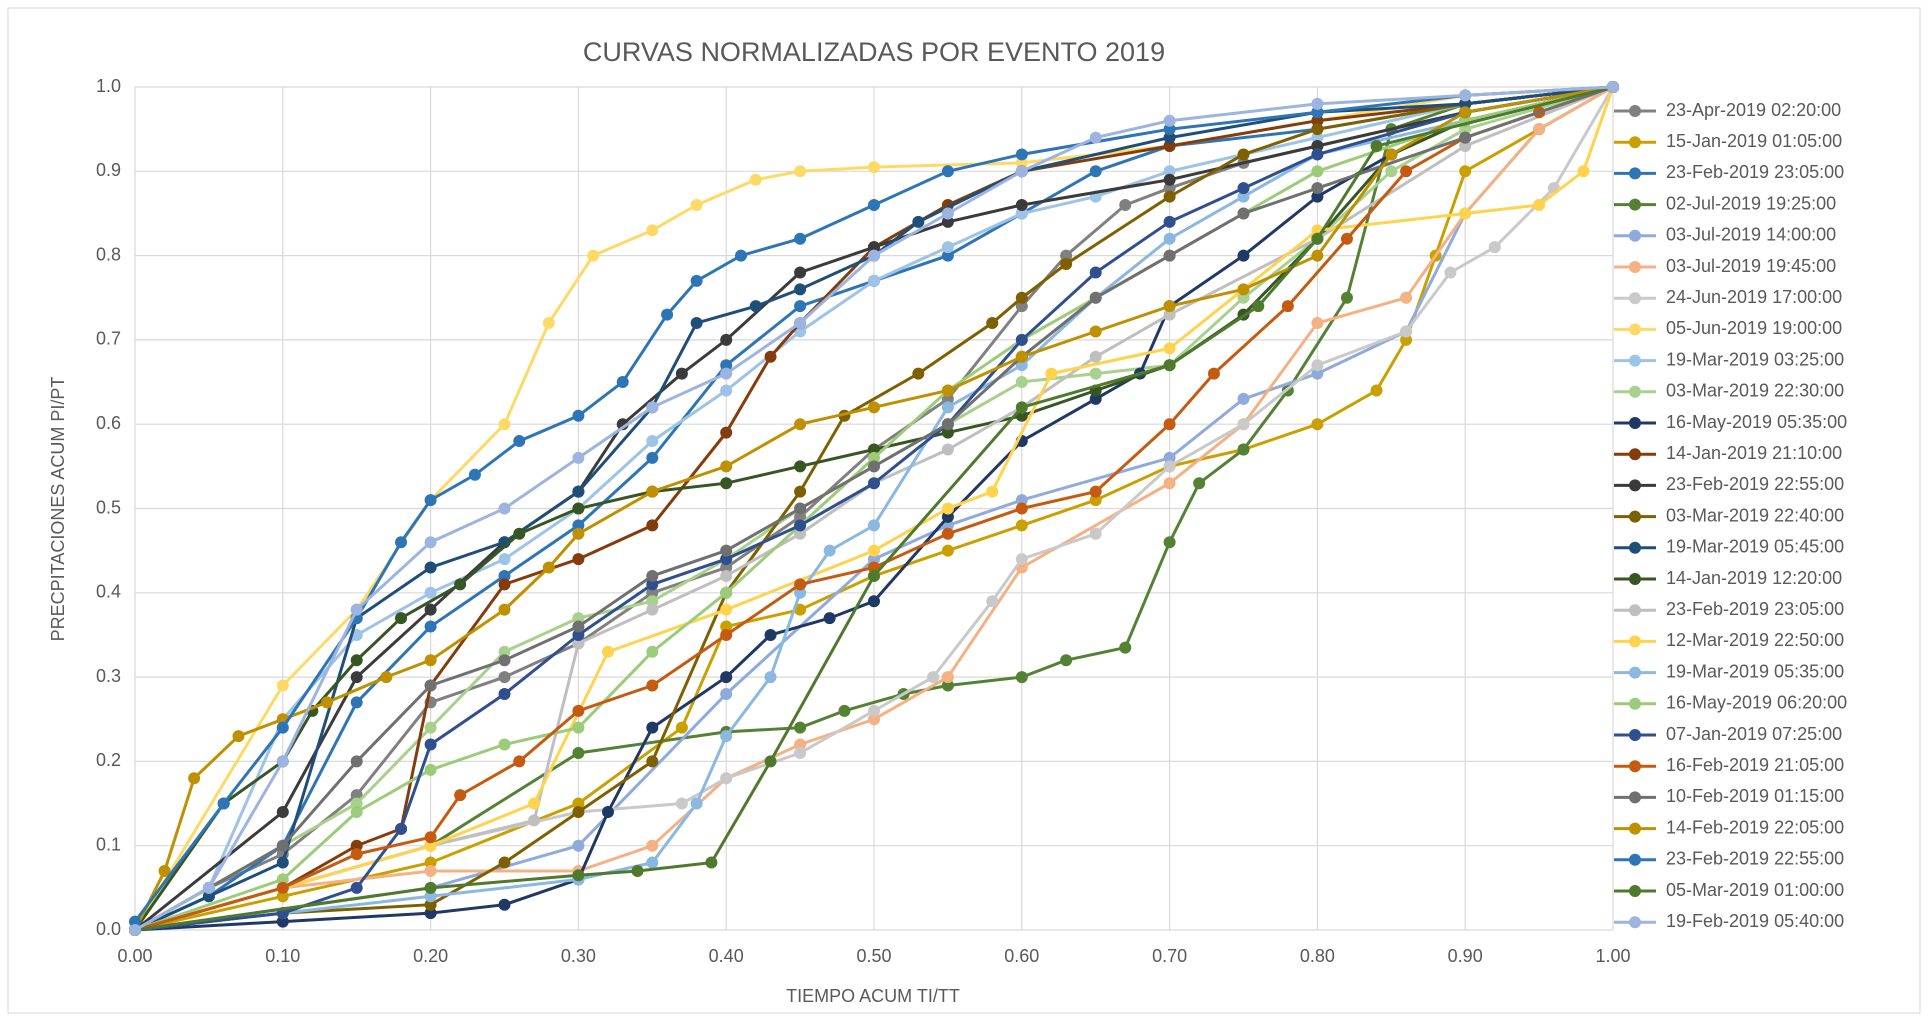  I want to click on legend-label: 14-Jan-2019 12:20:00, so click(1754, 578).